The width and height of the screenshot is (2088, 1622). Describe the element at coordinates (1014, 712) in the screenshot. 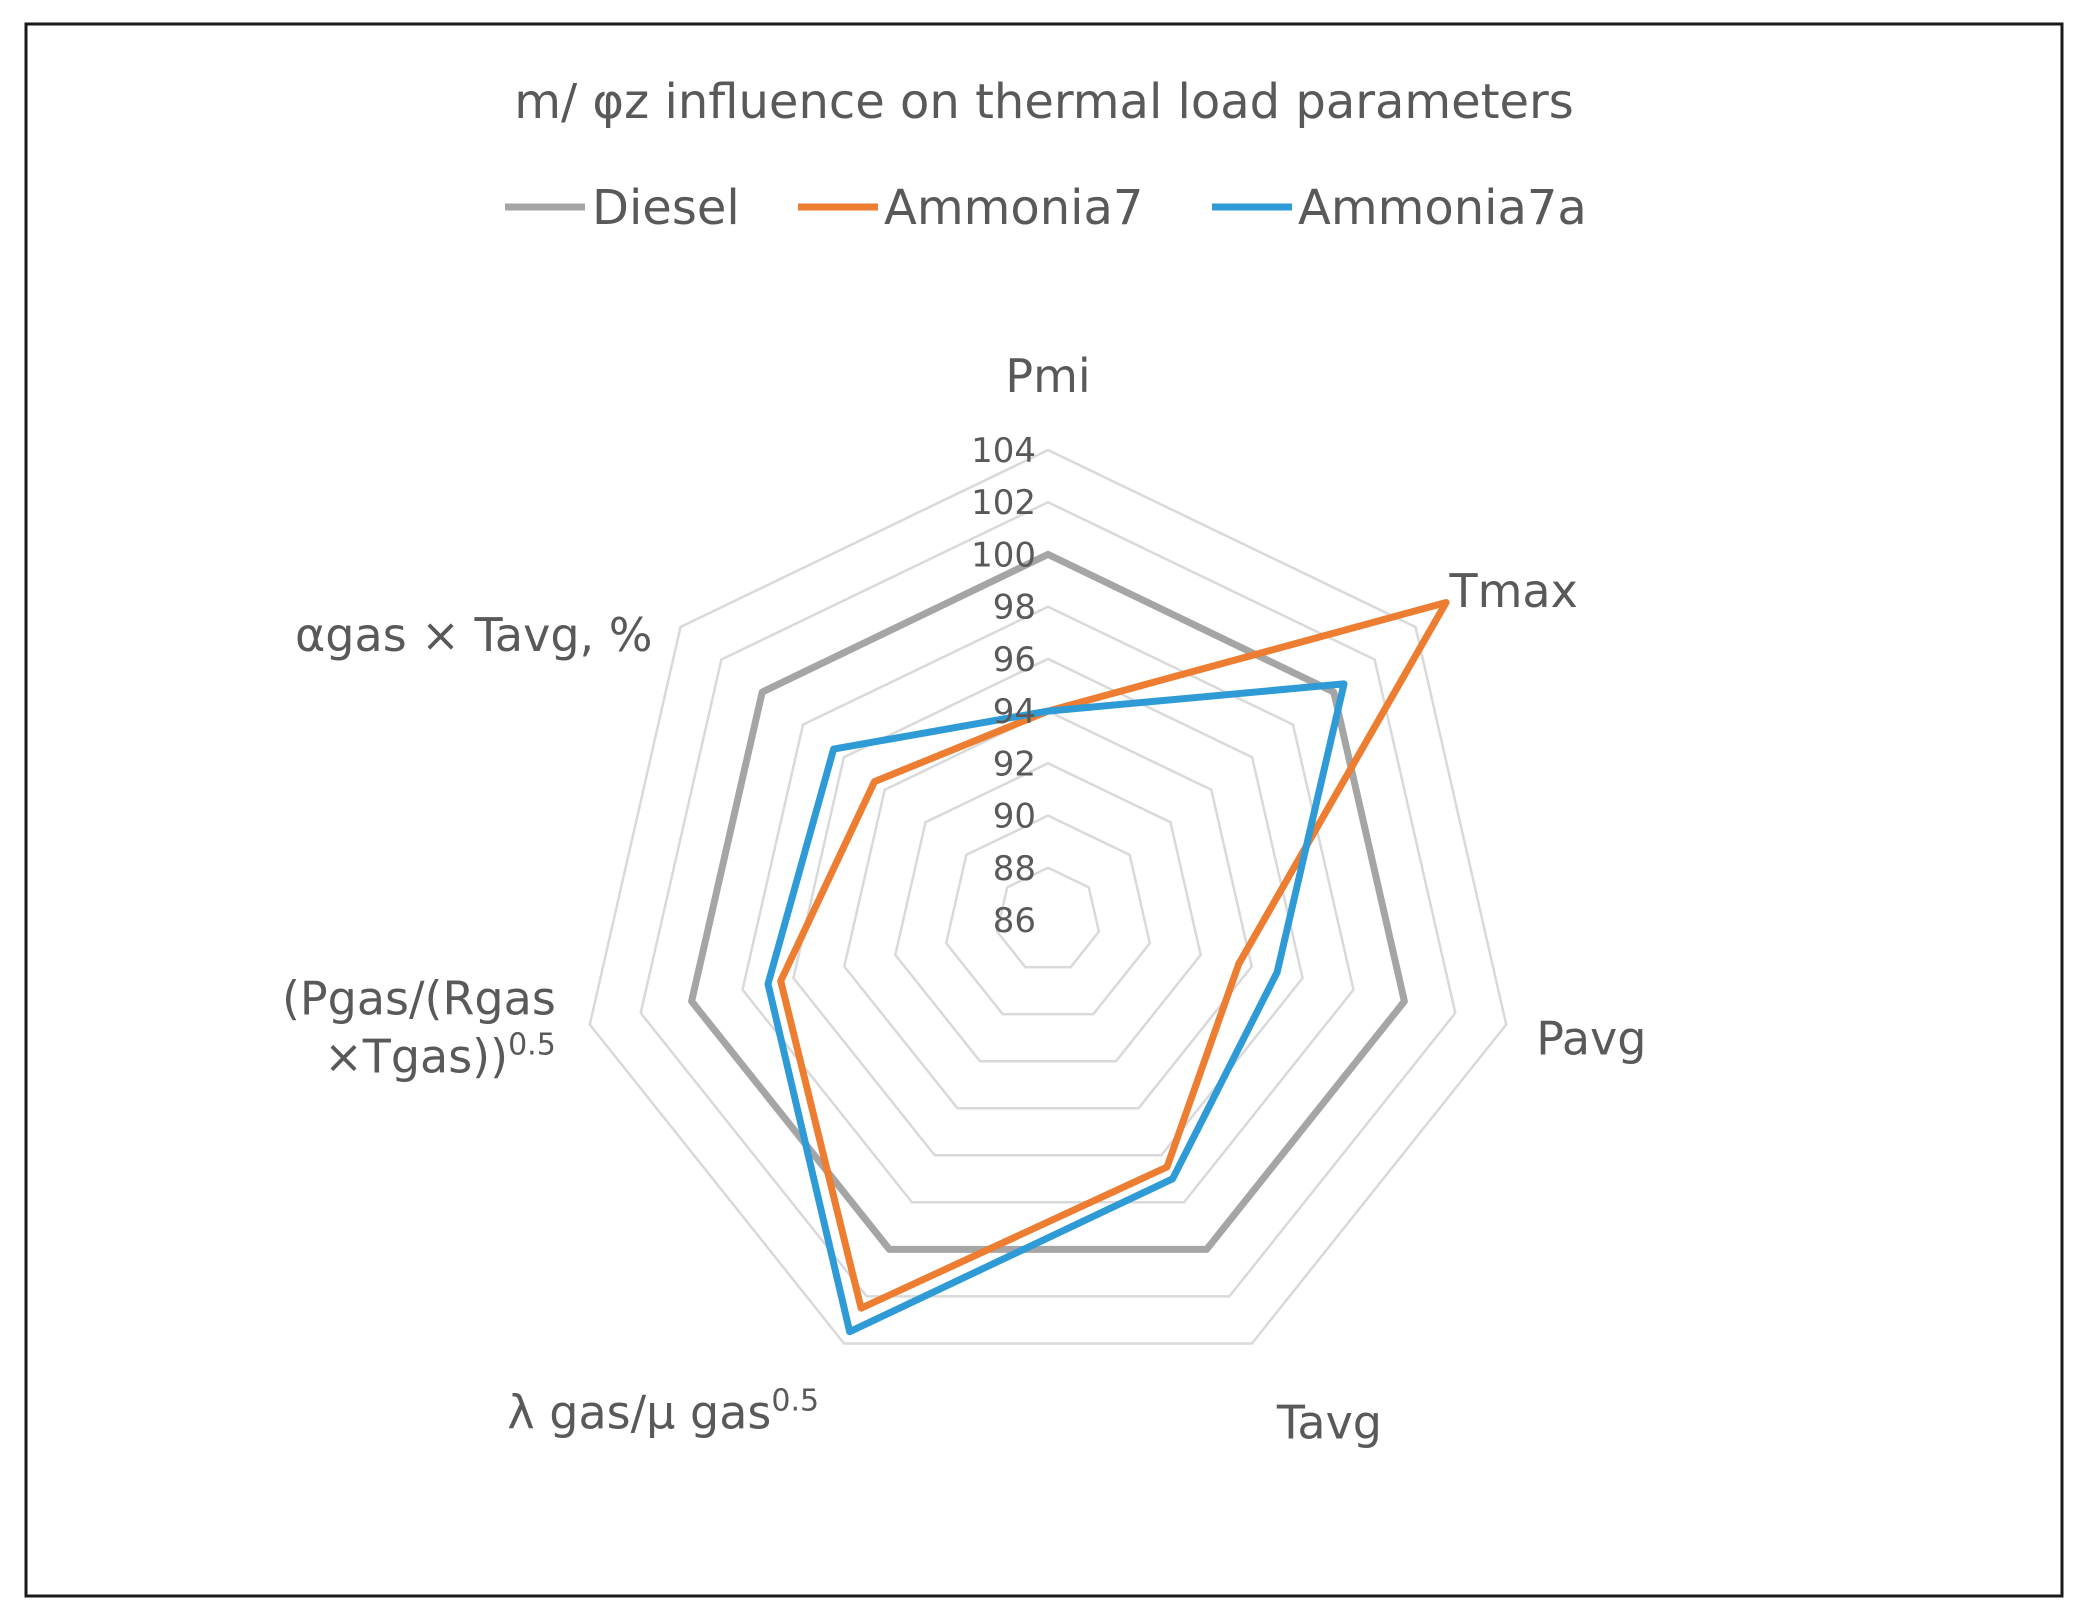

I see `tick-label: 94` at that location.